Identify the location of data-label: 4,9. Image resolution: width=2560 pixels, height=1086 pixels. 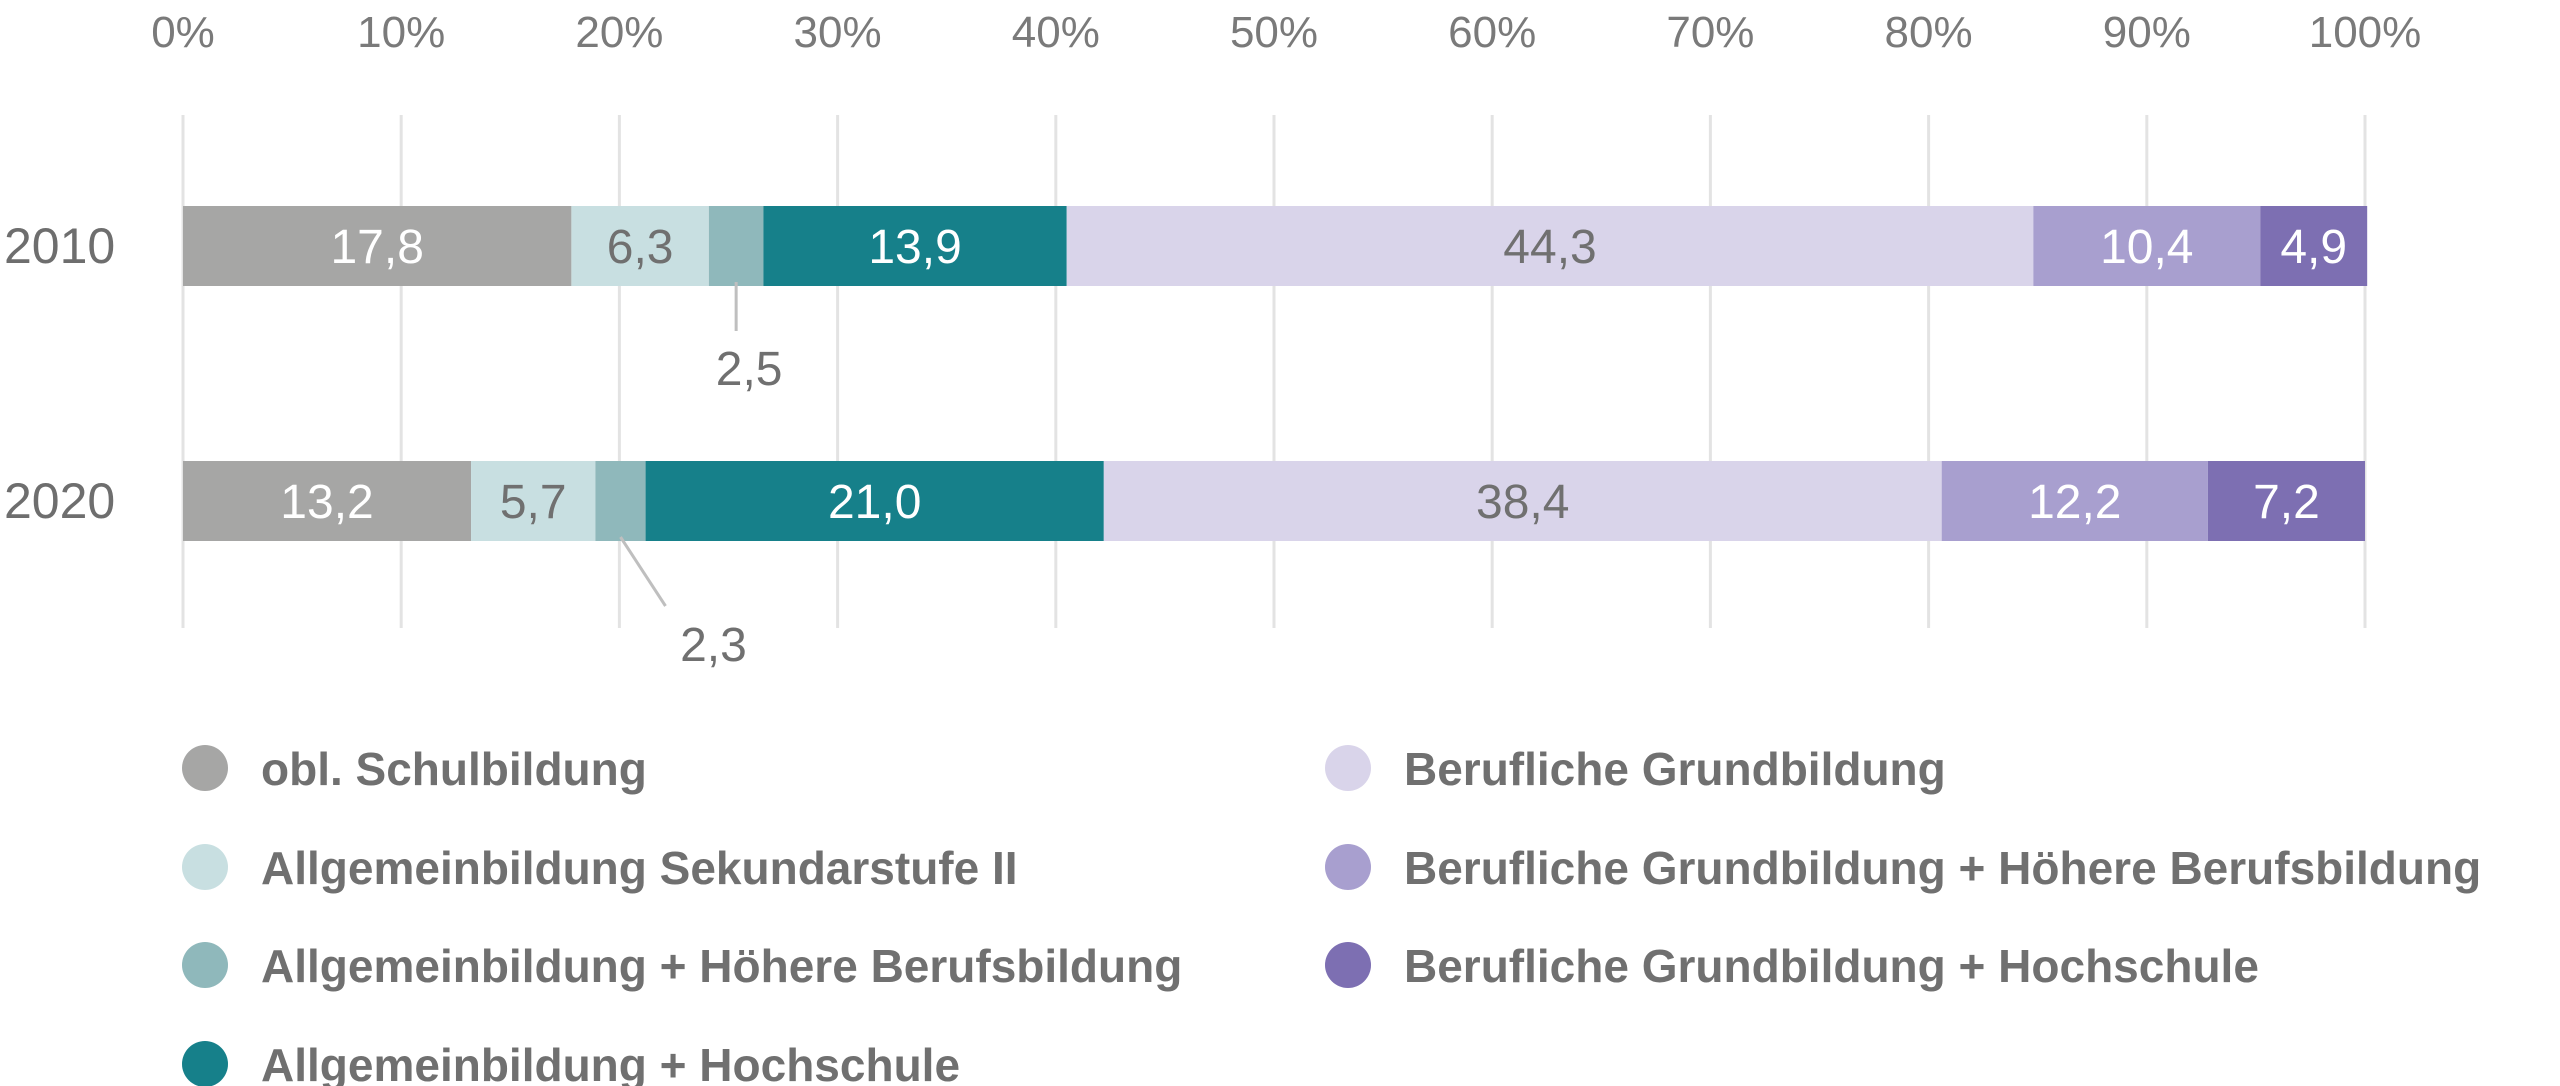
(2313, 247).